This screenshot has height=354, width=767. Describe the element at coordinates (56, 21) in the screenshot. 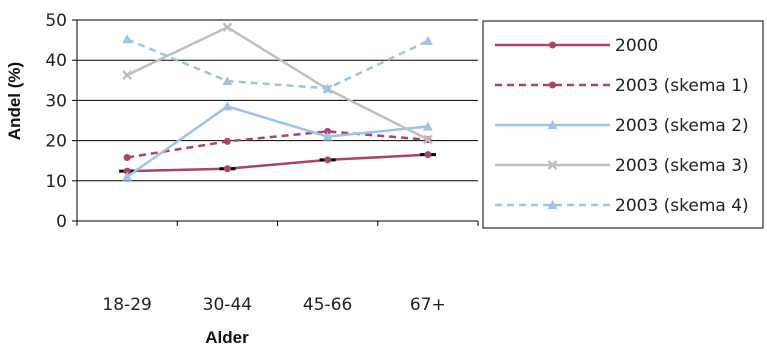

I see `y-tick-label: 50` at that location.